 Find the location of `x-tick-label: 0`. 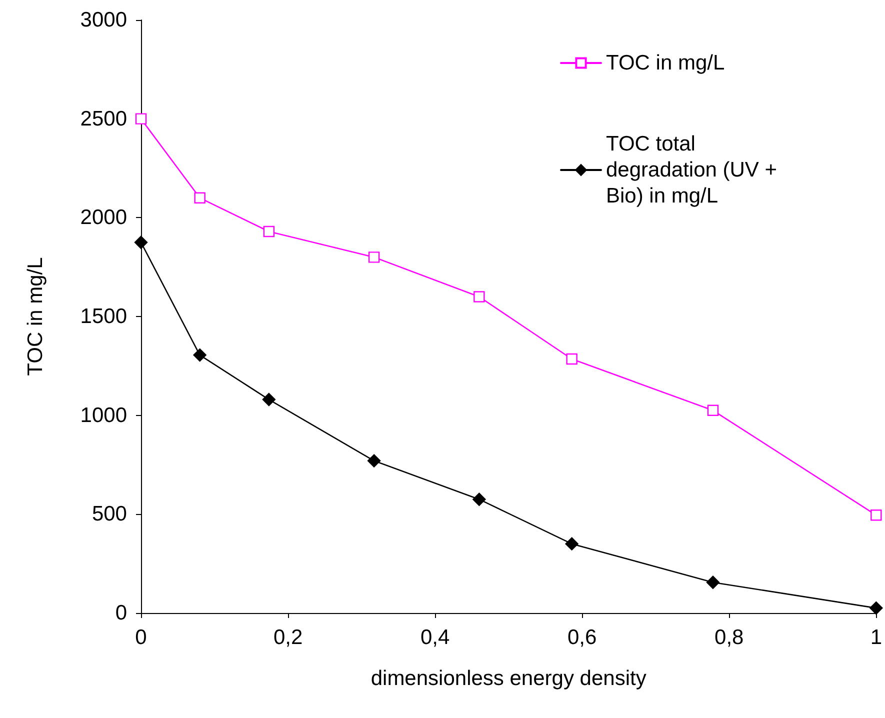

x-tick-label: 0 is located at coordinates (141, 637).